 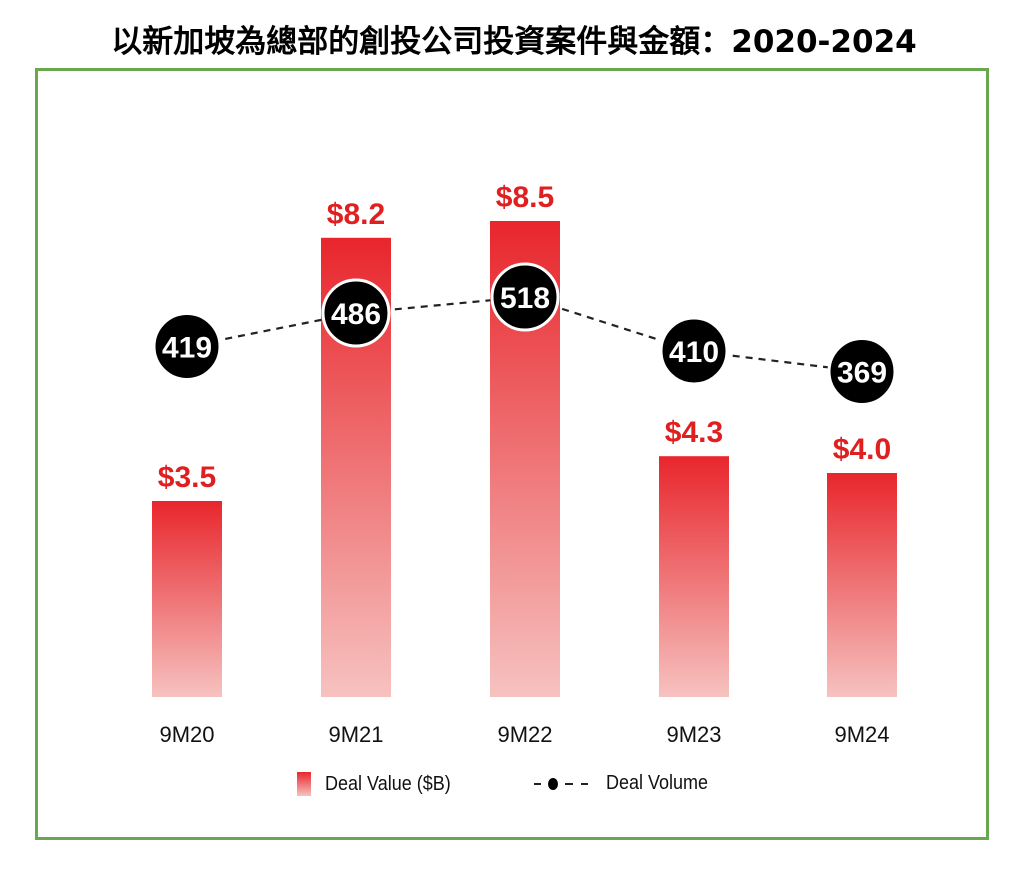 I want to click on volume-value-label: 410, so click(x=694, y=352).